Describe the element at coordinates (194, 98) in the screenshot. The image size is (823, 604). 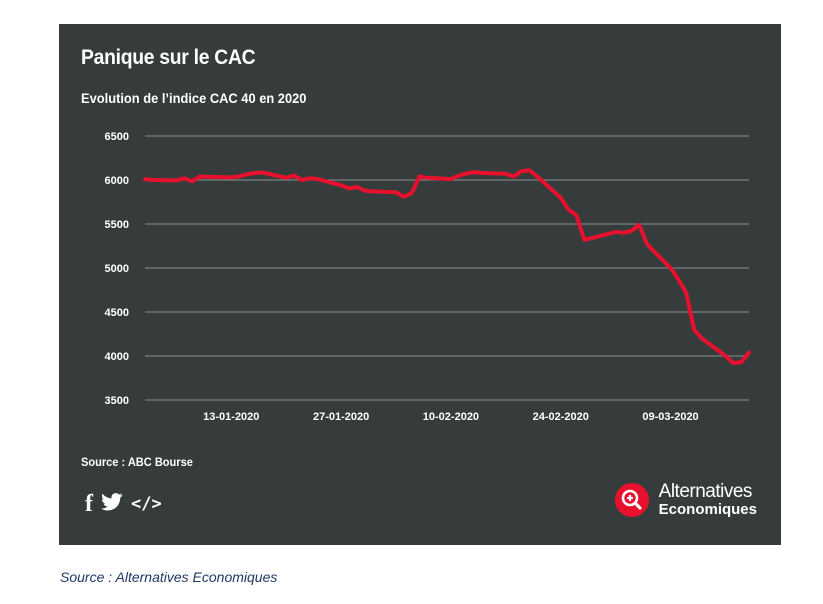
I see `chart-subtitle: Evolution de l’indice CAC 40 en 2020` at that location.